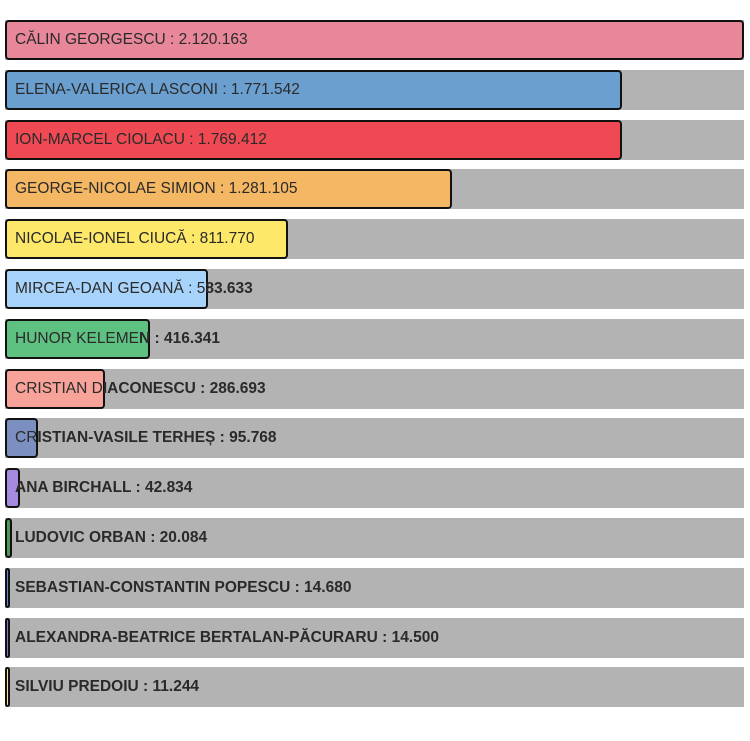 The width and height of the screenshot is (750, 741). I want to click on bar-label: CRISTIAN DIACONESCU : 286.693, so click(140, 388).